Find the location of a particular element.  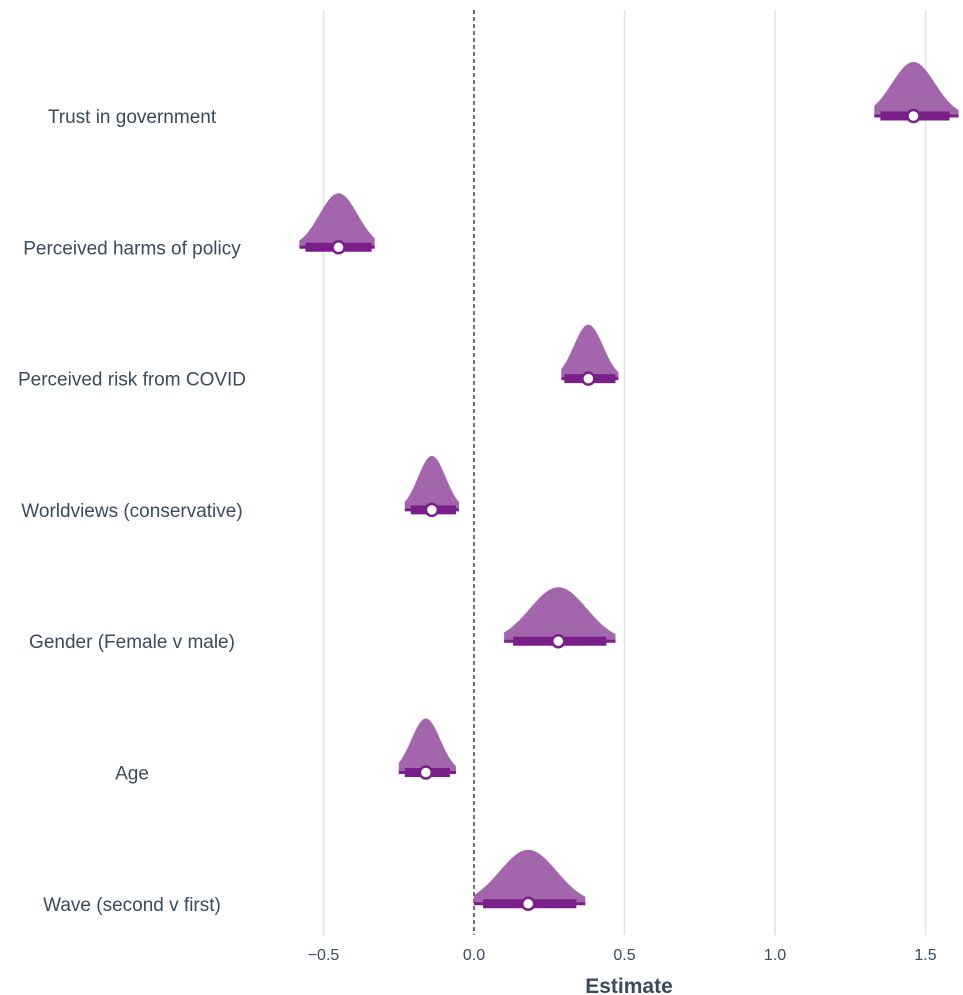

x-tick-label: 1.0 is located at coordinates (775, 955).